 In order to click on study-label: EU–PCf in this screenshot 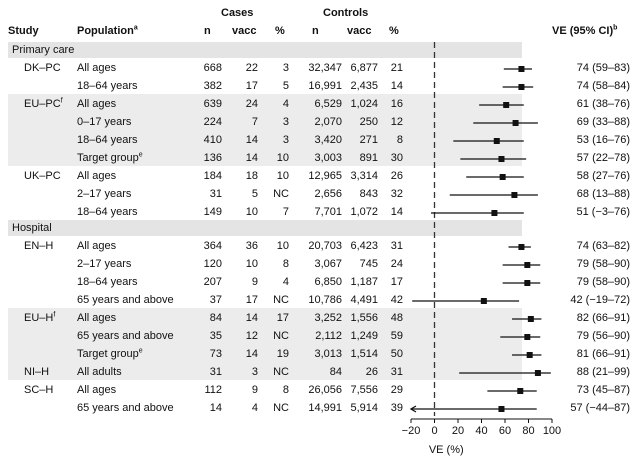, I will do `click(43, 103)`.